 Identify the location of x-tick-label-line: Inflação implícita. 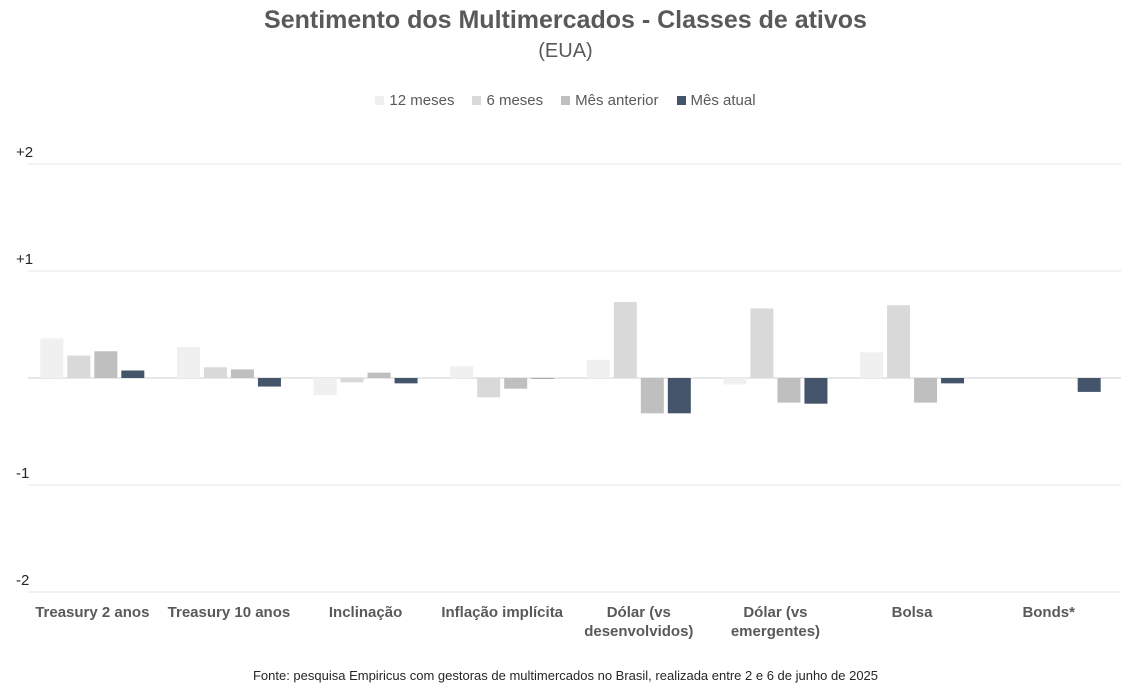
(502, 612).